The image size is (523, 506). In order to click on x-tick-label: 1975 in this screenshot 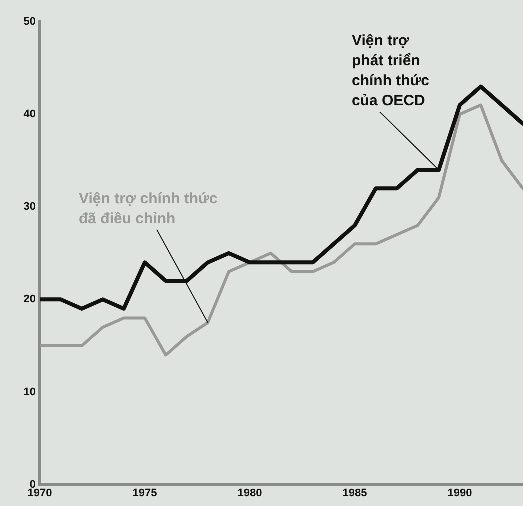, I will do `click(145, 493)`.